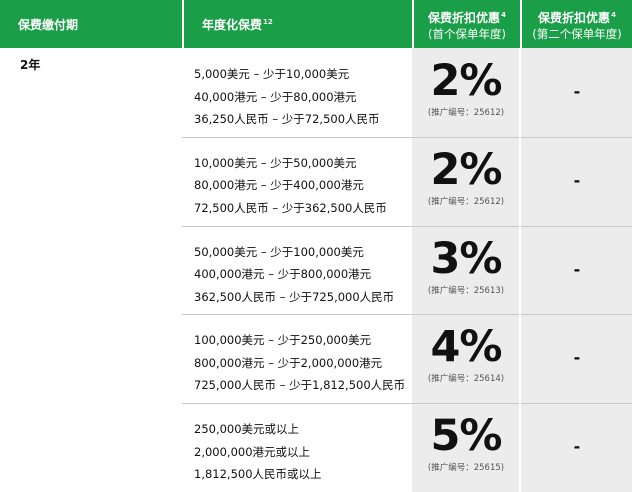 Image resolution: width=632 pixels, height=492 pixels. I want to click on header-cell: 保费折扣优惠4 (首个保单年度), so click(467, 24).